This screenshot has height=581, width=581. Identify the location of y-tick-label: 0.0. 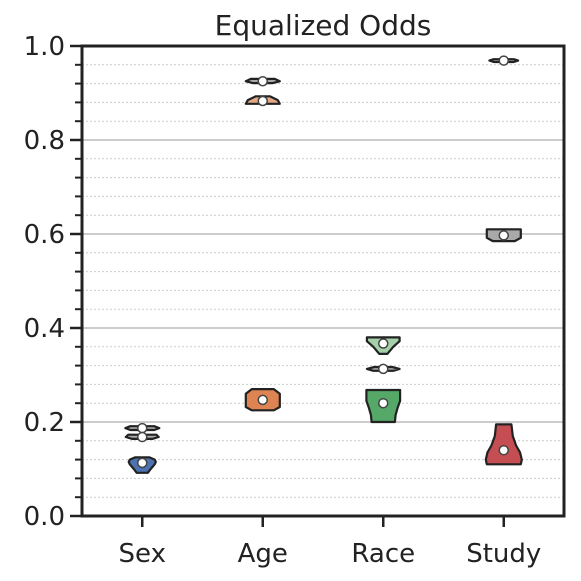
(44, 517).